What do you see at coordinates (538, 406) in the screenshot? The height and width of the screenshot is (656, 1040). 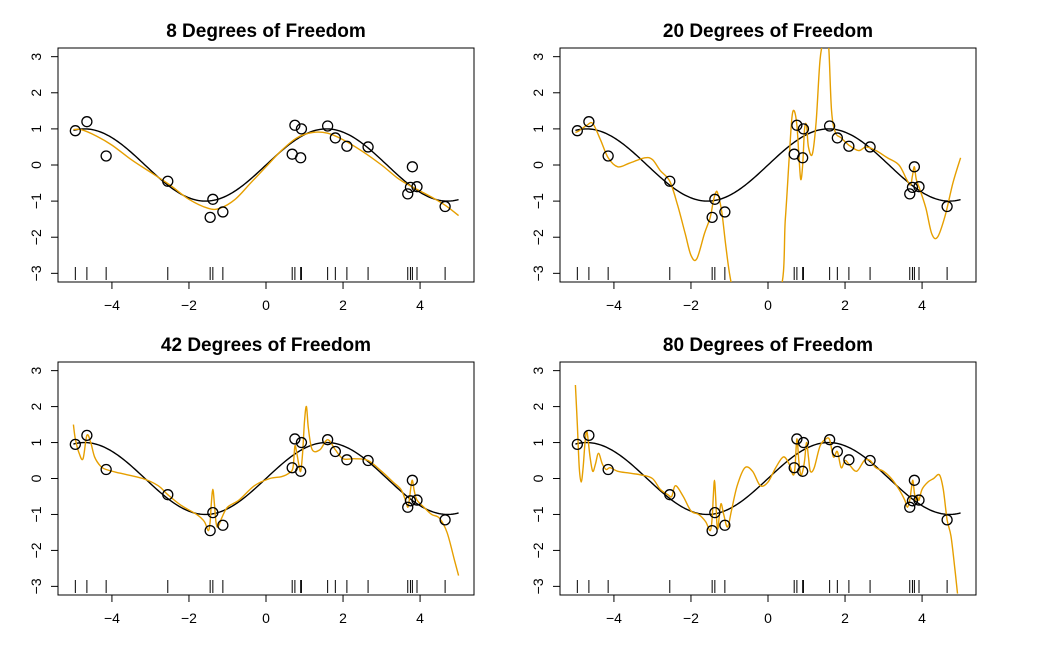 I see `y-tick-label: 2` at bounding box center [538, 406].